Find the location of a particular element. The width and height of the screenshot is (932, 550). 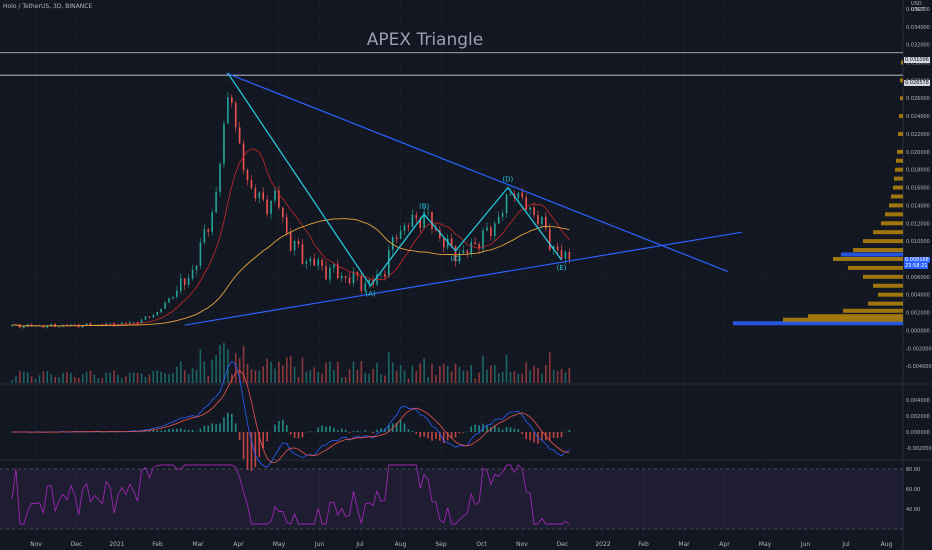

y-tick-label: -0.004000 is located at coordinates (919, 367).